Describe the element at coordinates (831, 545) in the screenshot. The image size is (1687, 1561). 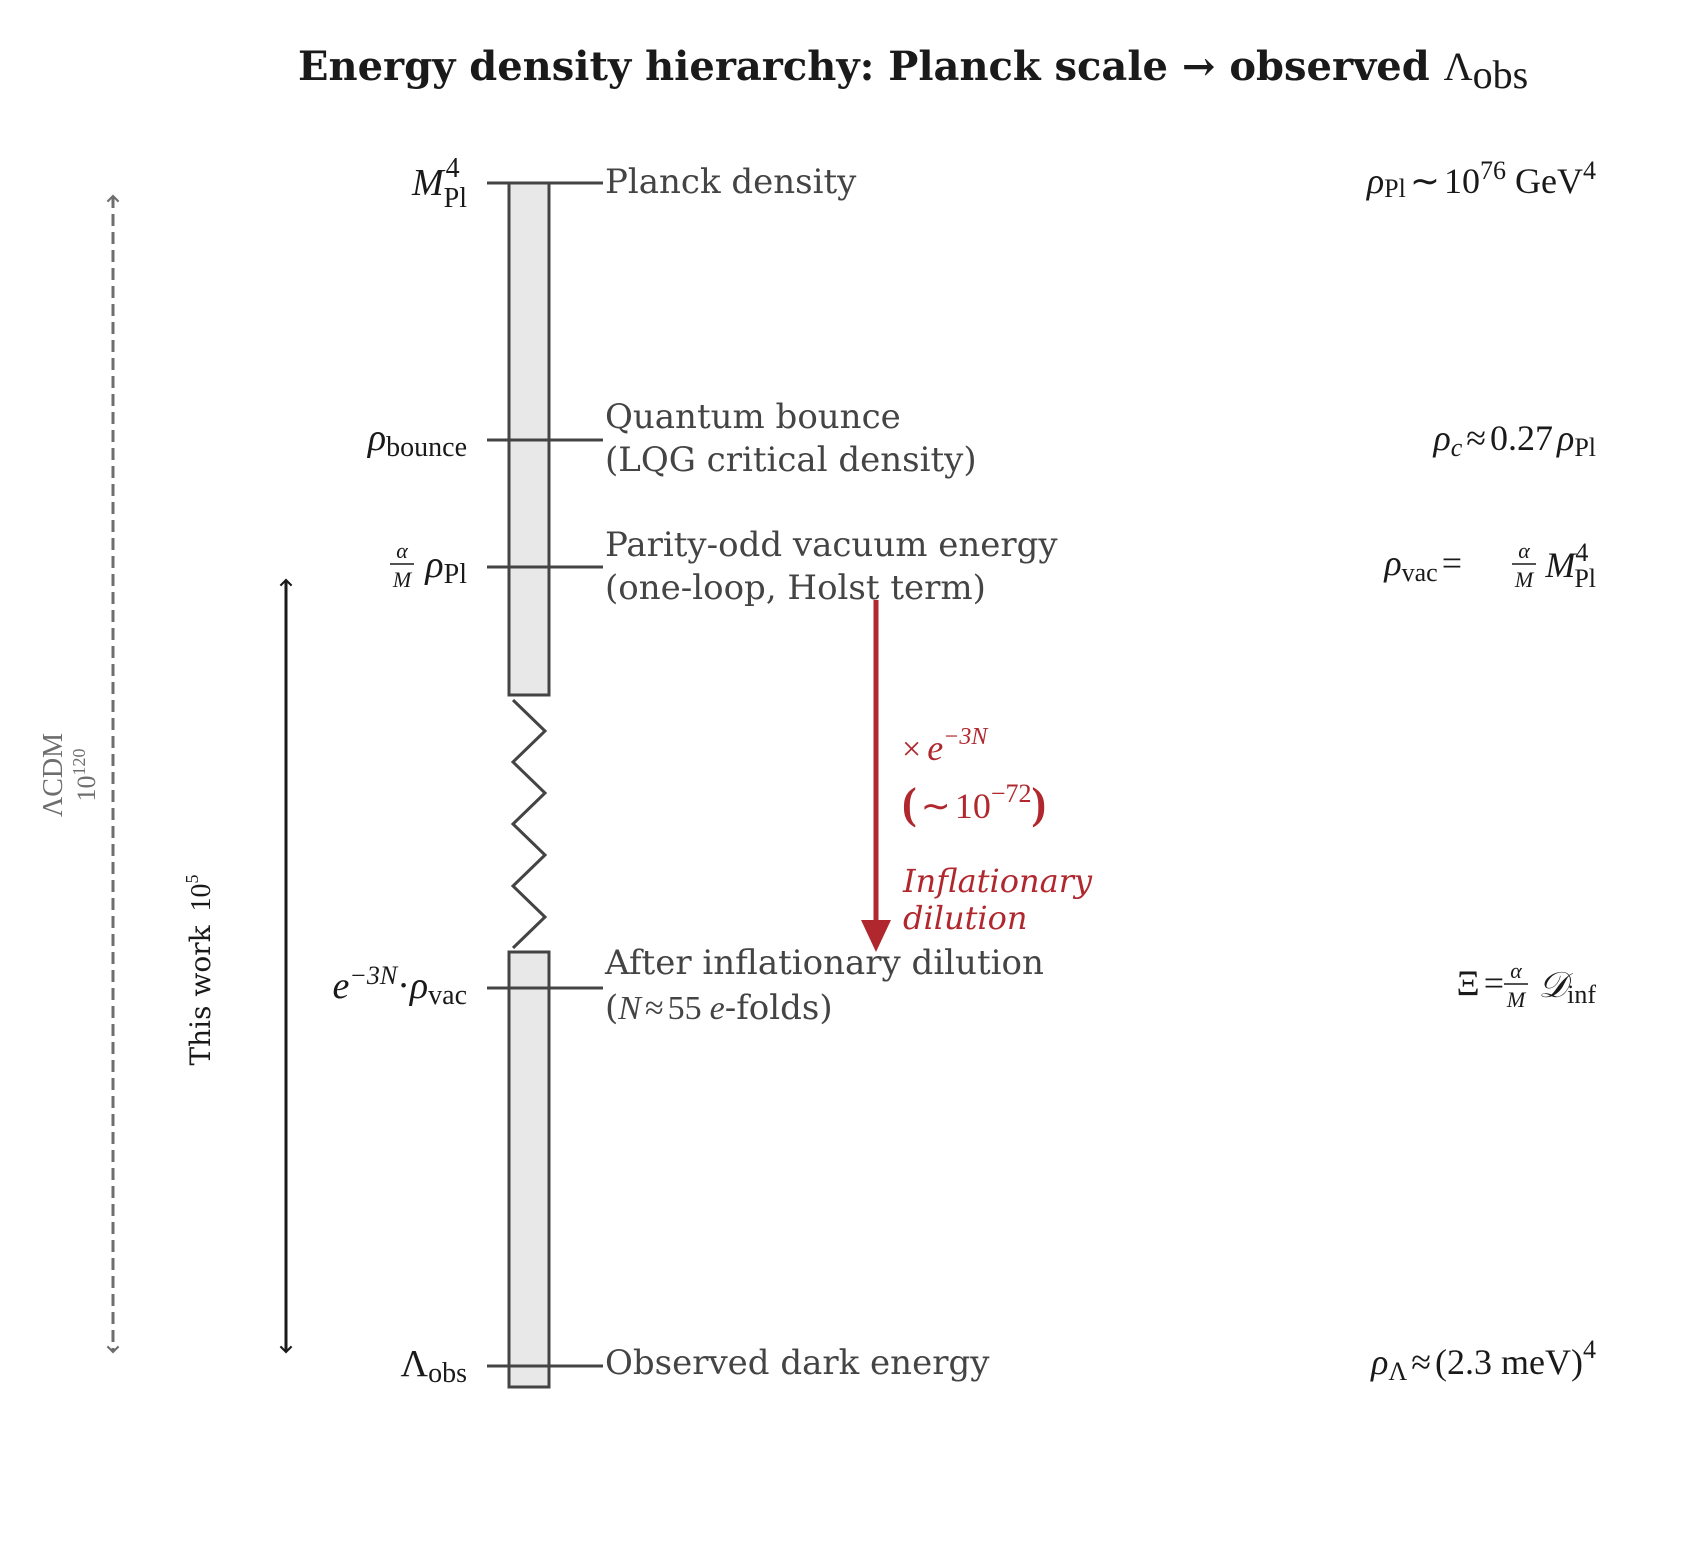
I see `description-parity-line1: Parity-odd vacuum energy` at that location.